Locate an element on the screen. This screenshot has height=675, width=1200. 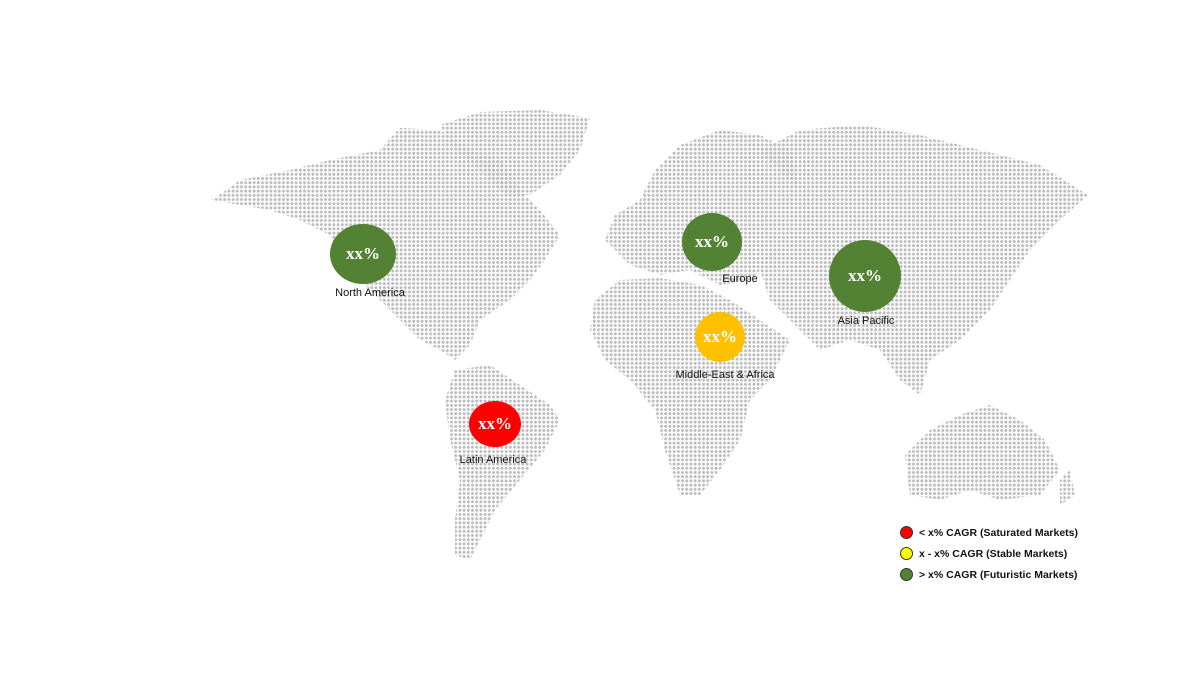
asia-shape is located at coordinates (924, 260).